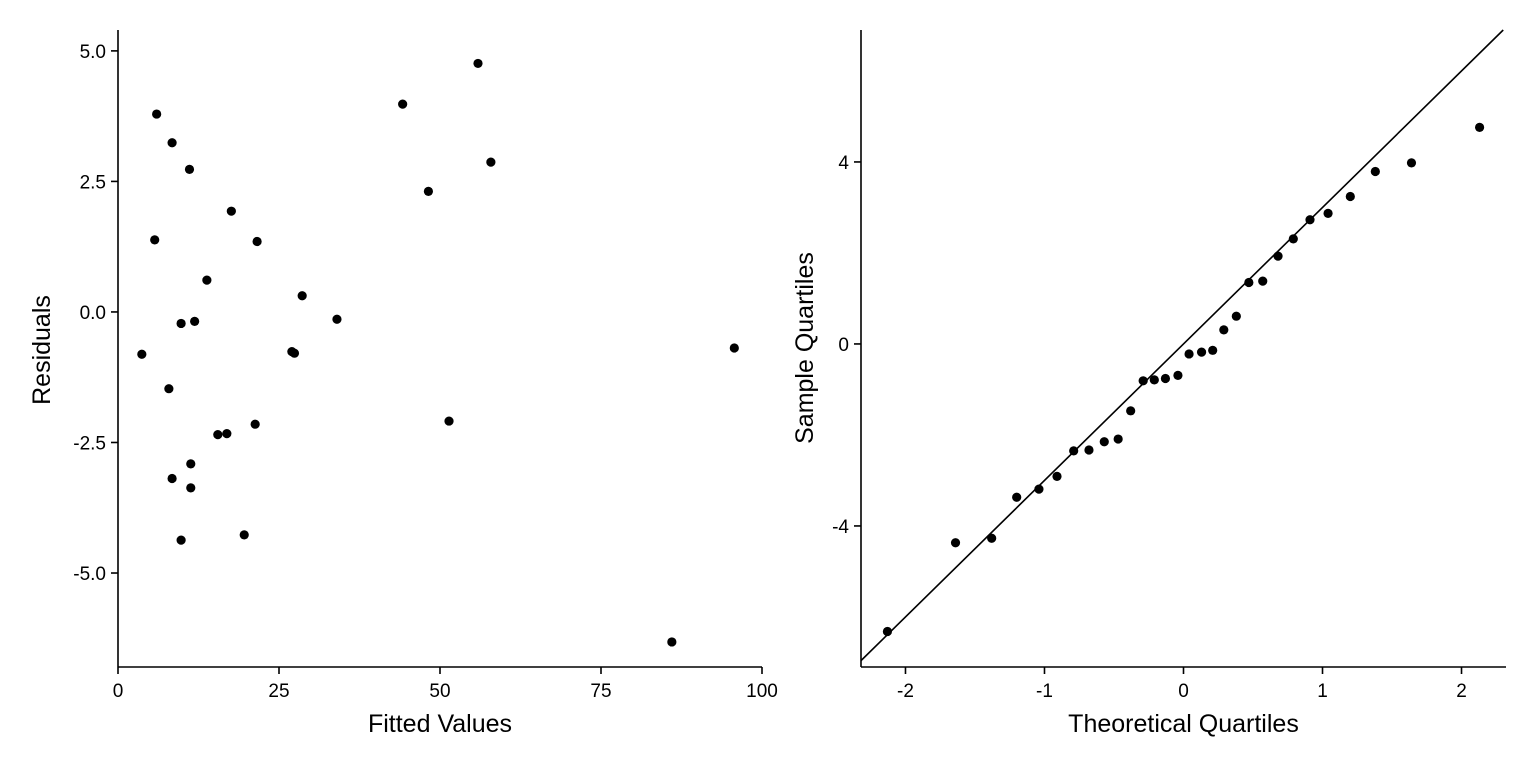  Describe the element at coordinates (905, 691) in the screenshot. I see `qq-x-tick-label: -2` at that location.